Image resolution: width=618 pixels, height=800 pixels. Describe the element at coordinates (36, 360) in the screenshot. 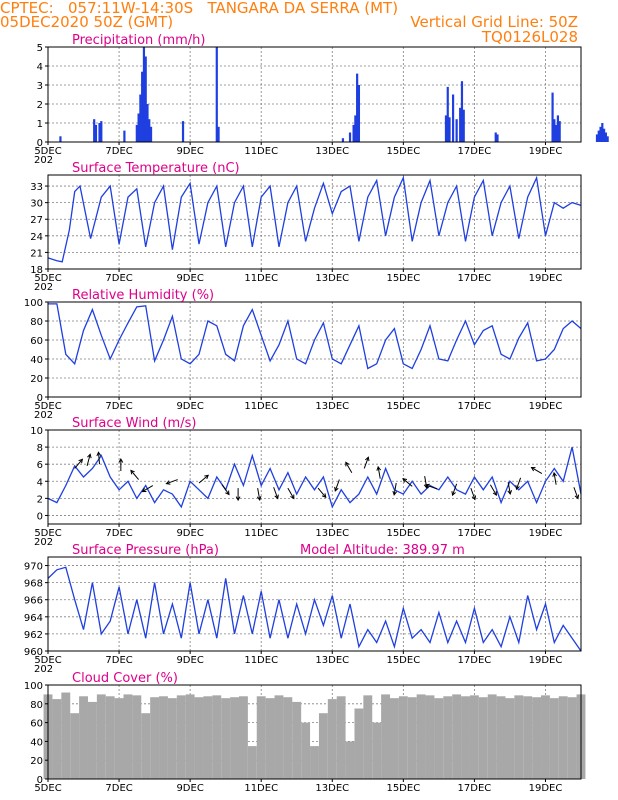

I see `y-tick-label: 40` at that location.